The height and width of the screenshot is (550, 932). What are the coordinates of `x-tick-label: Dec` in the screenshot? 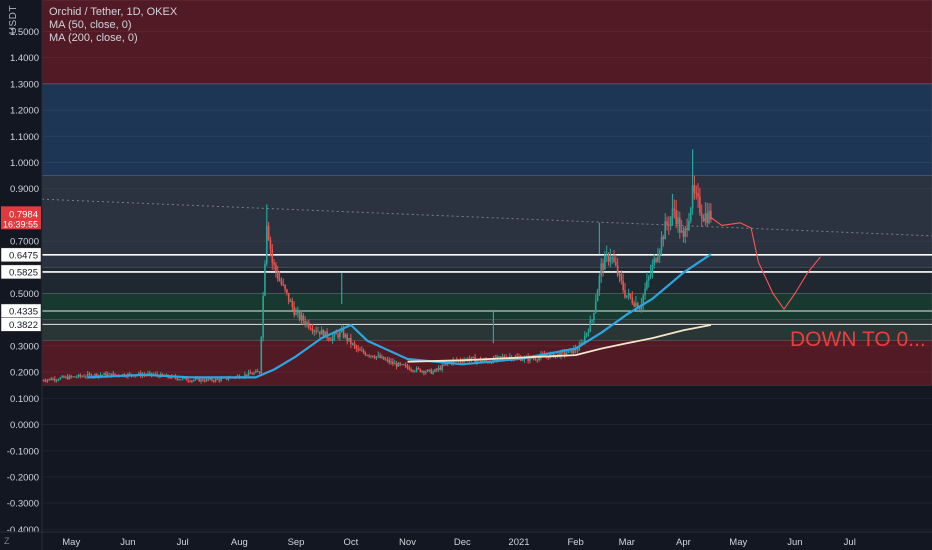 It's located at (462, 542).